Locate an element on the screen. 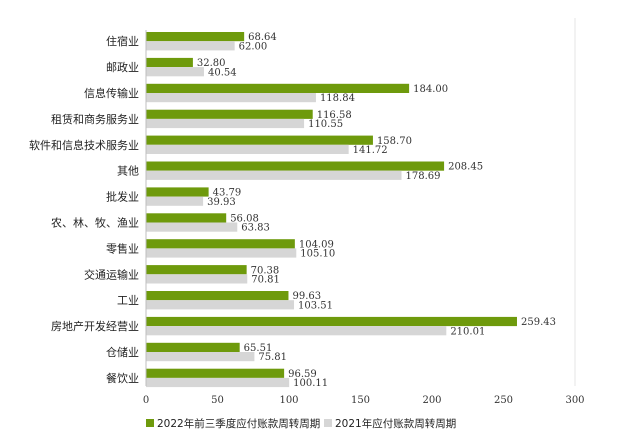 The height and width of the screenshot is (435, 632). data-label-2021-7: 63.83 is located at coordinates (255, 228).